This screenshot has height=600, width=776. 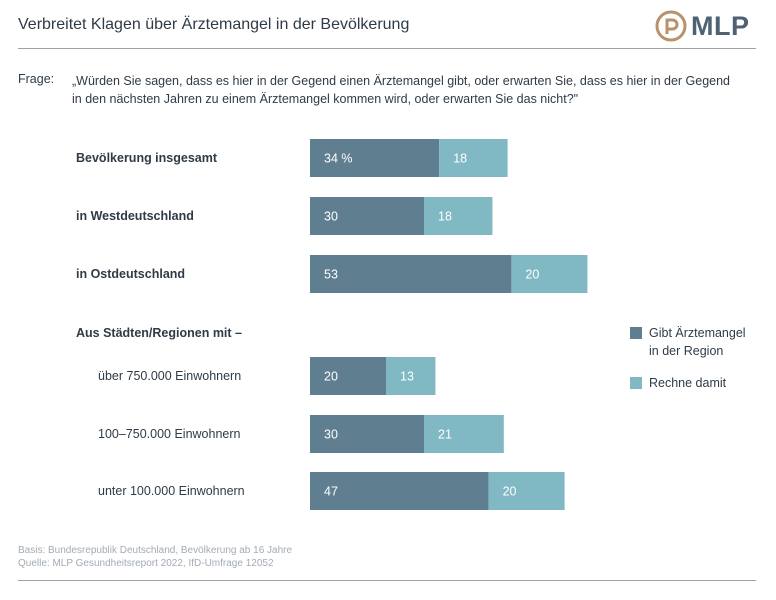 What do you see at coordinates (147, 158) in the screenshot?
I see `category-label: Bevölkerung insgesamt` at bounding box center [147, 158].